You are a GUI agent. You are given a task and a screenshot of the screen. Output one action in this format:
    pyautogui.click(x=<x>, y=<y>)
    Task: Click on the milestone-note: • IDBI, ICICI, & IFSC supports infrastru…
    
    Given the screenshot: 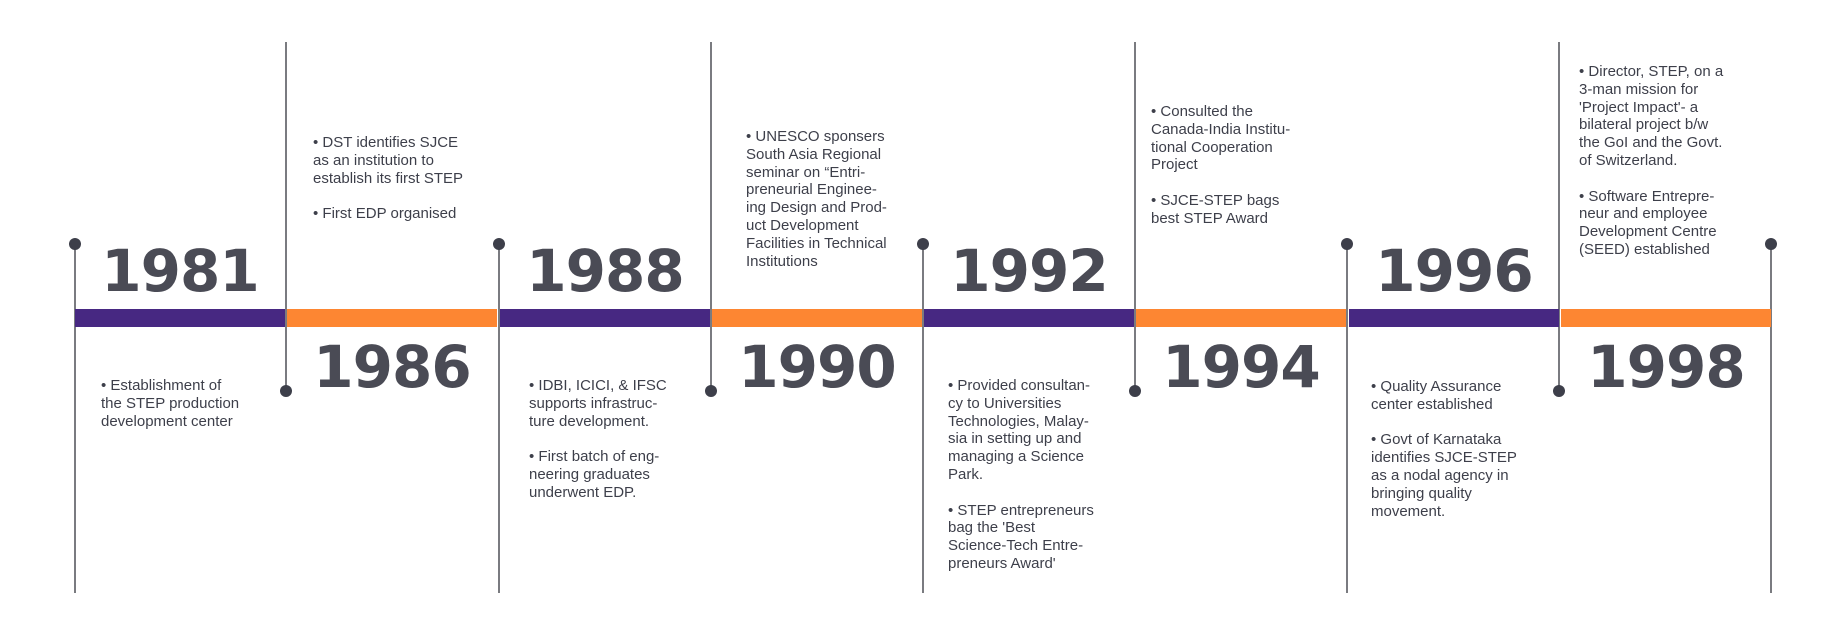 What is the action you would take?
    pyautogui.click(x=598, y=403)
    